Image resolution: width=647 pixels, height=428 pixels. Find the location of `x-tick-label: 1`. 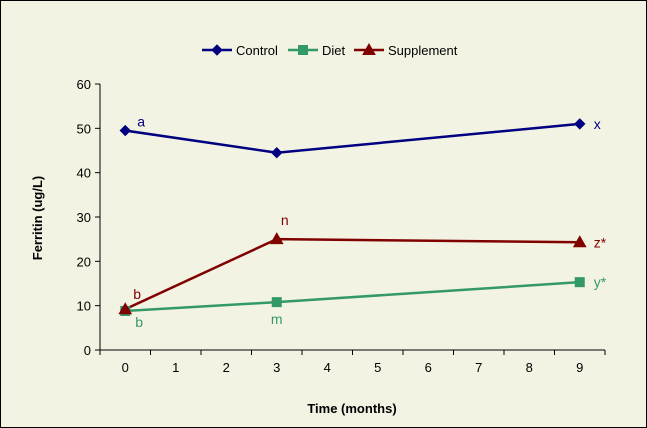

x-tick-label: 1 is located at coordinates (175, 367).